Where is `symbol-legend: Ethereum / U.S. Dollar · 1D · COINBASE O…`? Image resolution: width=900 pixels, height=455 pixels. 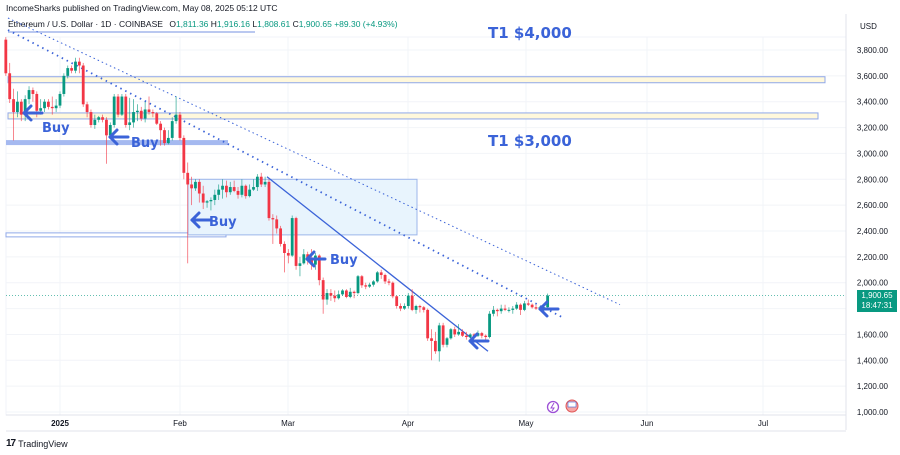
symbol-legend: Ethereum / U.S. Dollar · 1D · COINBASE O… is located at coordinates (203, 24).